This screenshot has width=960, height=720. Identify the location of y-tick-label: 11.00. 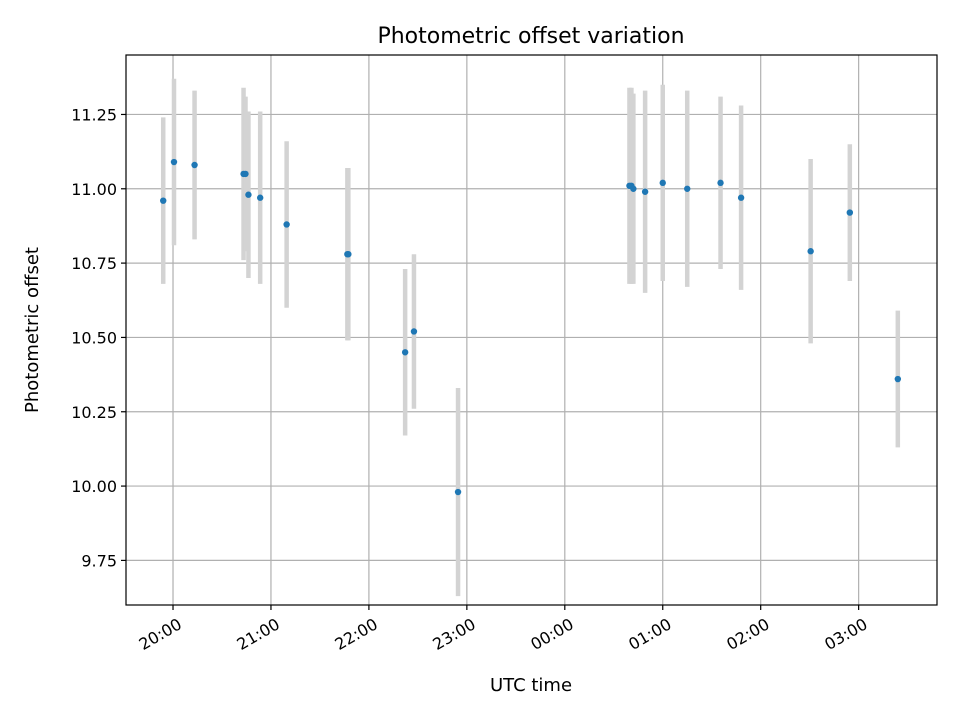
(94, 189).